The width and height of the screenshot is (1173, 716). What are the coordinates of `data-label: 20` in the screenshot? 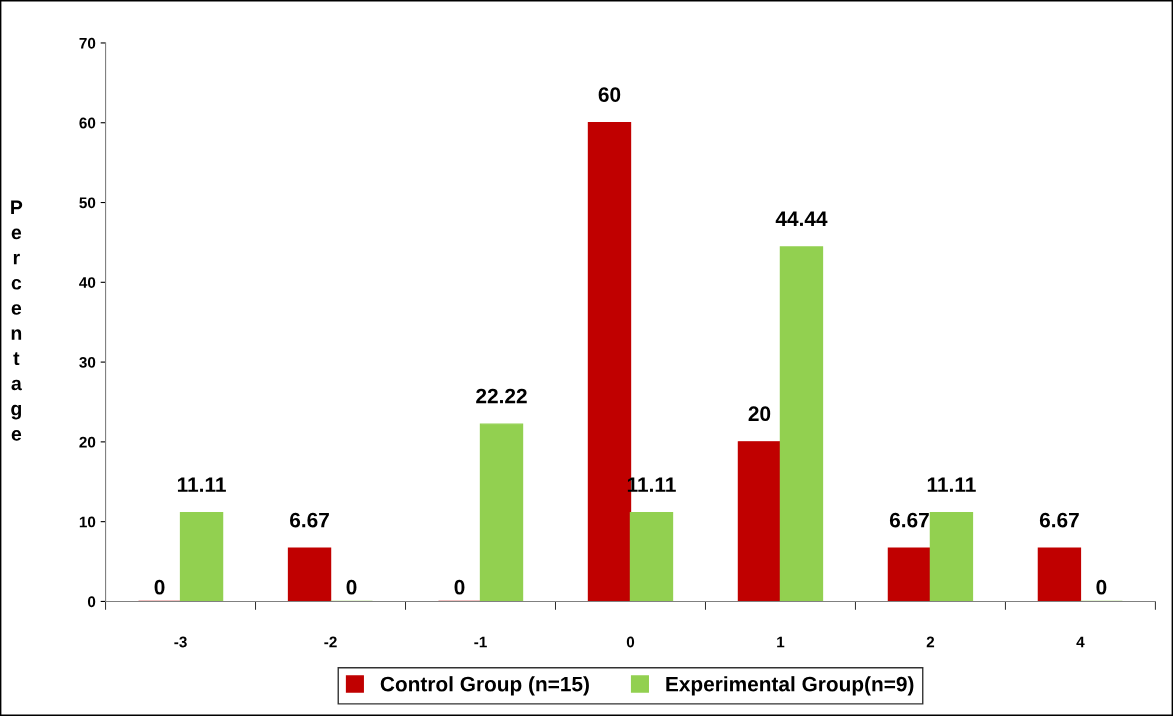 It's located at (759, 414).